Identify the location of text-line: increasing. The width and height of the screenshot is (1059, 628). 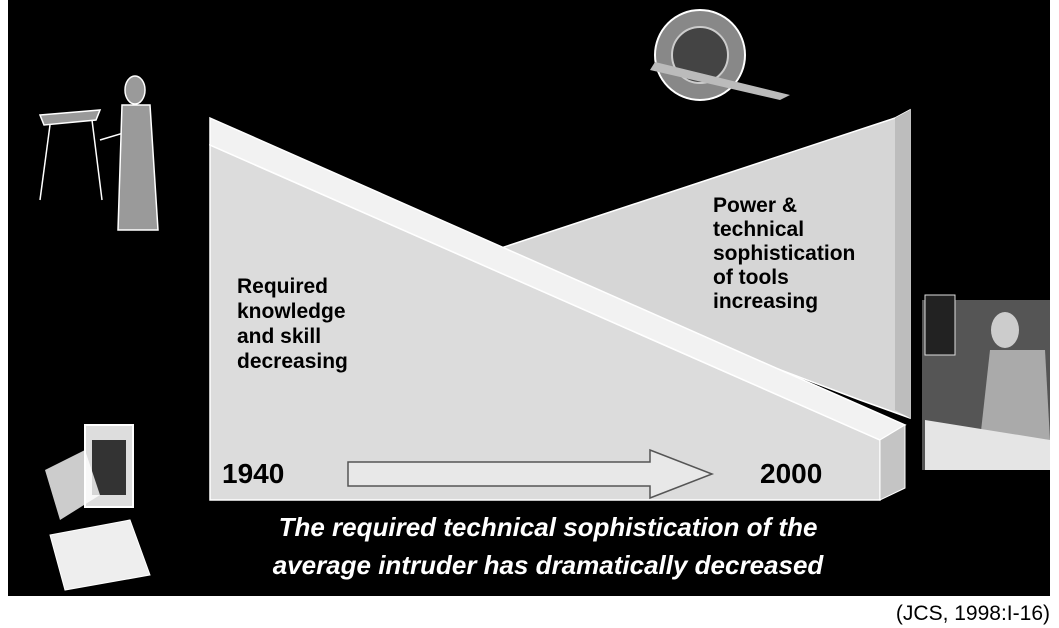
(765, 301).